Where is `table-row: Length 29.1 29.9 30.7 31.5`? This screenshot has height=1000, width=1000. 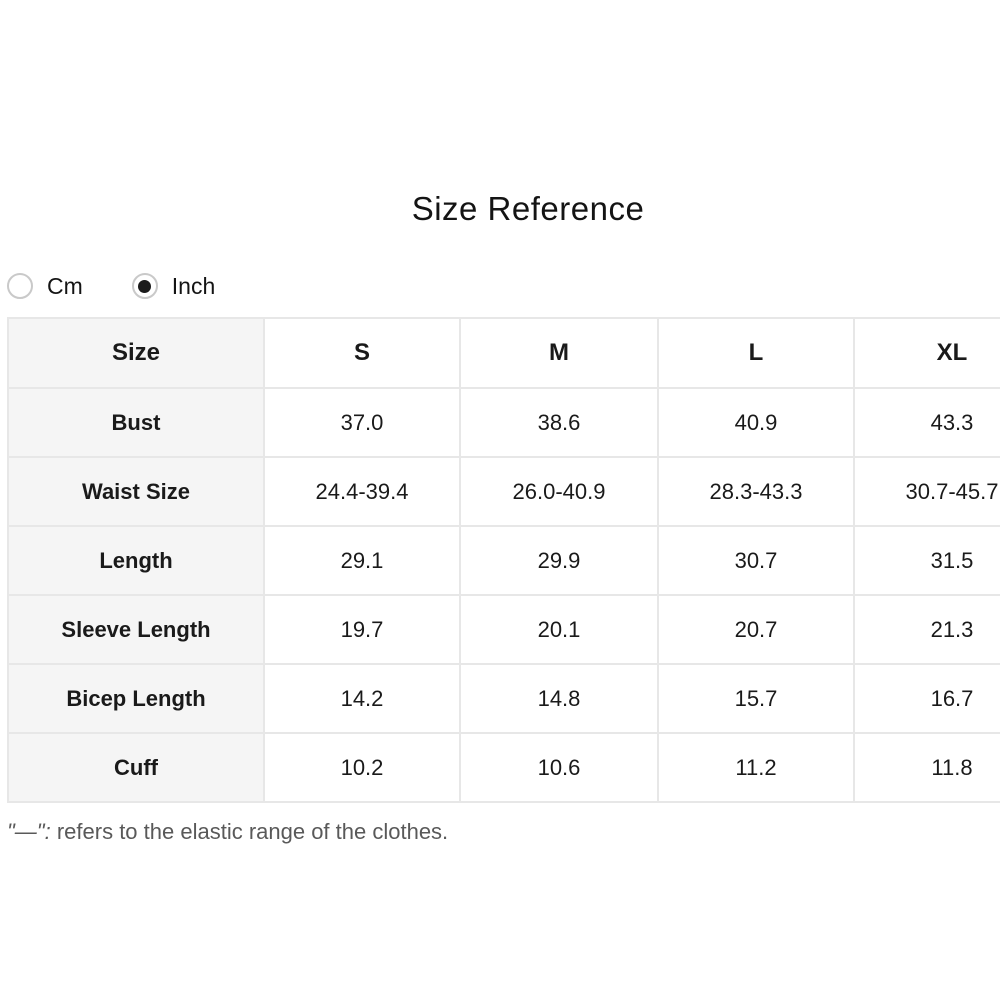 table-row: Length 29.1 29.9 30.7 31.5 is located at coordinates (503, 560).